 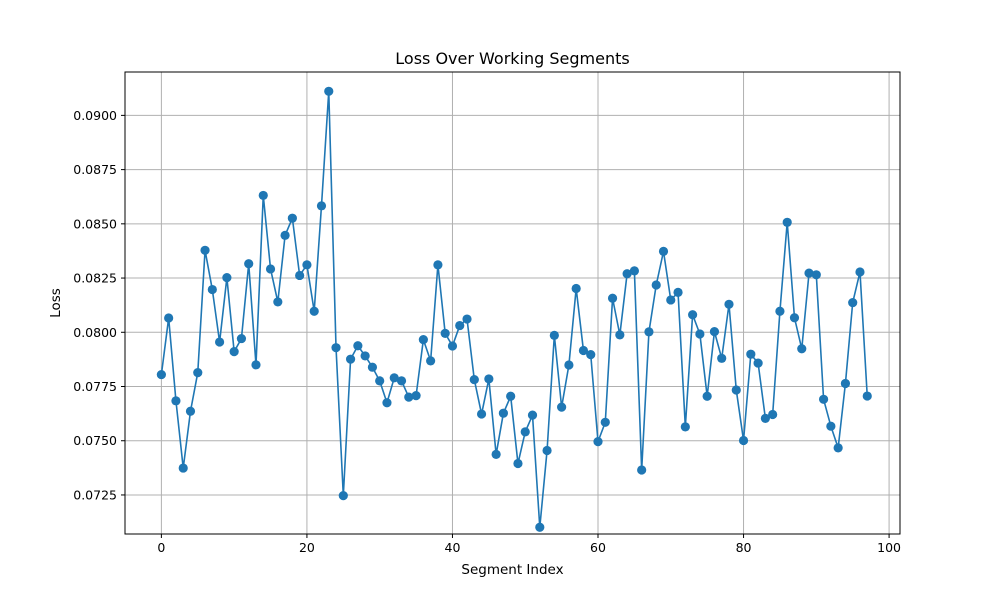 I want to click on y-tick-label: 0.0775, so click(x=95, y=386).